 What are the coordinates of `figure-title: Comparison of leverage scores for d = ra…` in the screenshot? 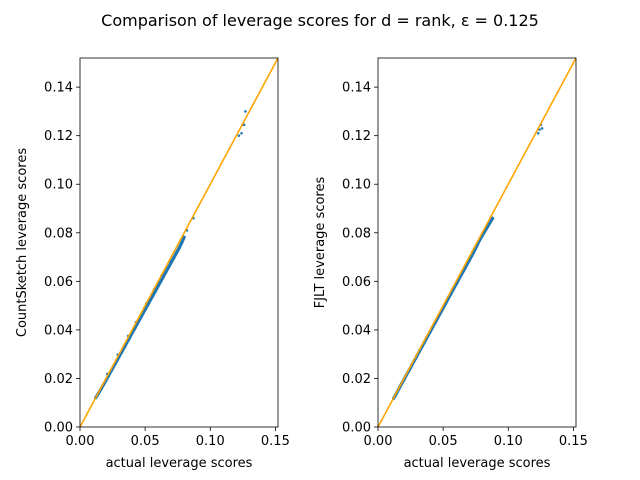 It's located at (320, 20).